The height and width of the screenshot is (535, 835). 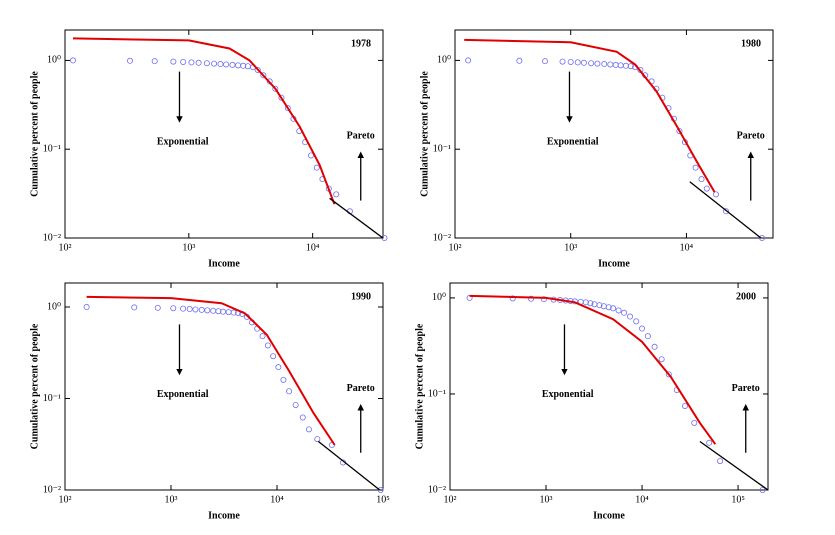 What do you see at coordinates (361, 43) in the screenshot?
I see `panel-title: 1978` at bounding box center [361, 43].